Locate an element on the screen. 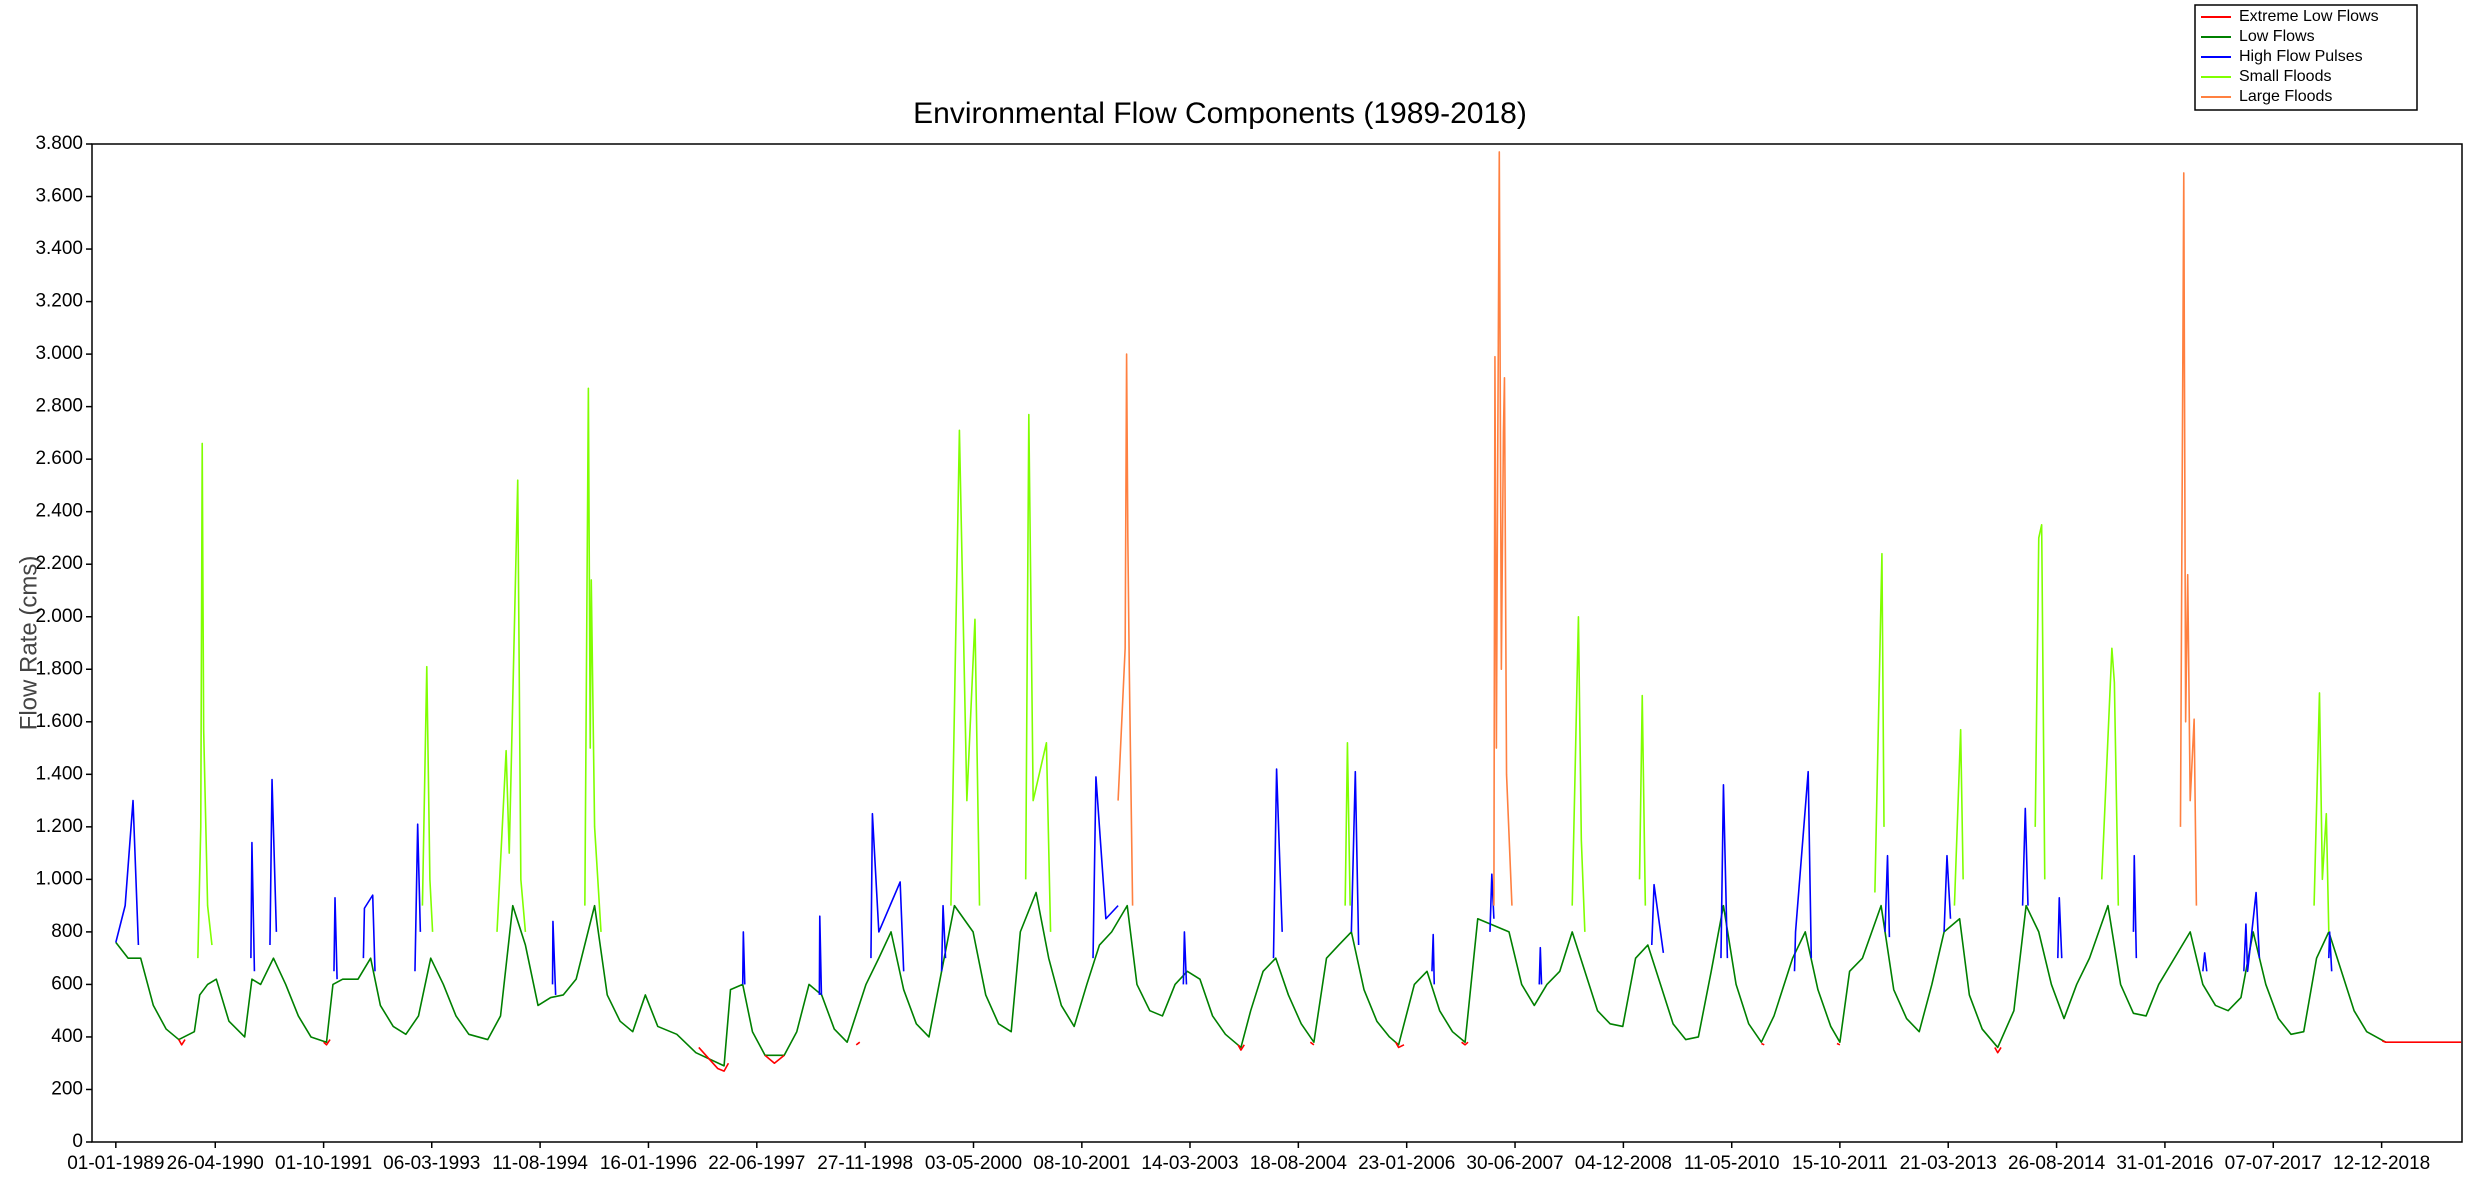  x-tick-label: 01-10-1991 is located at coordinates (323, 1163).